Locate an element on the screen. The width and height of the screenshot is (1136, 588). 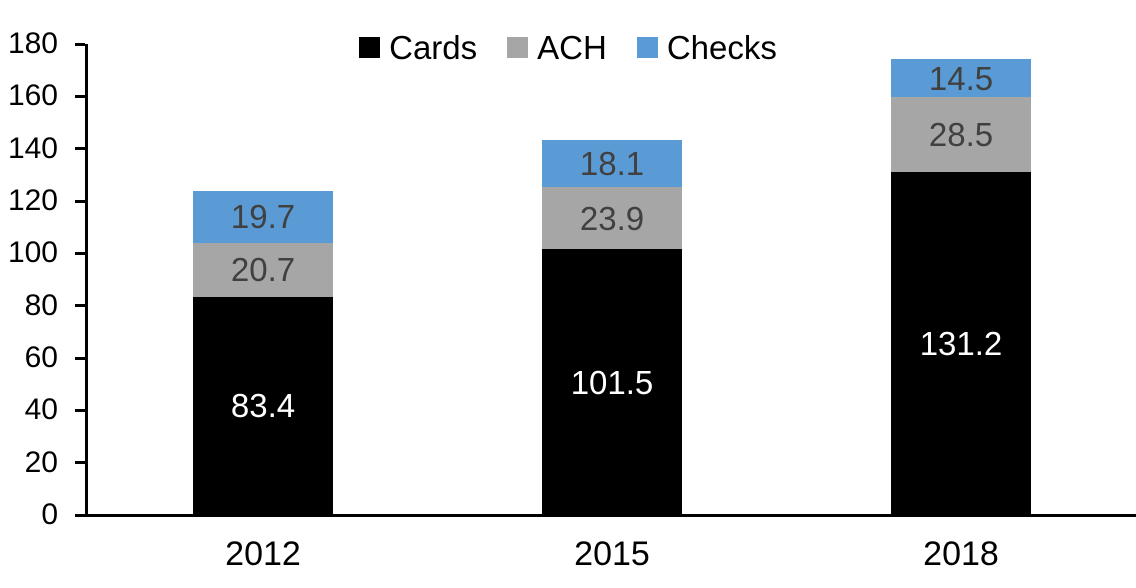
bar-segment-cards: 101.5 is located at coordinates (612, 382).